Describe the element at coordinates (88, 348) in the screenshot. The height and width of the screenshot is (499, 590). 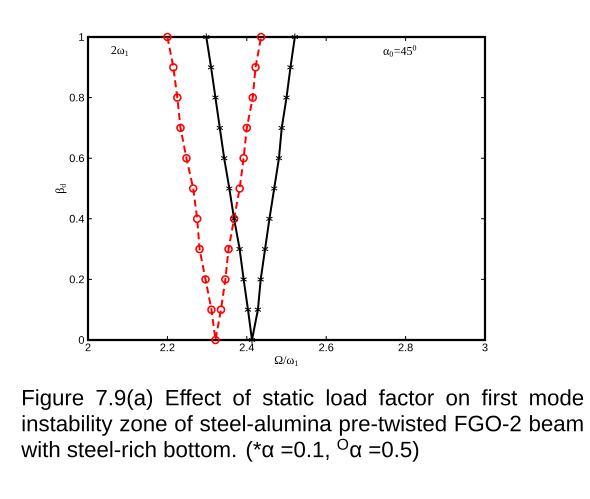
I see `x-tick-label: 2` at that location.